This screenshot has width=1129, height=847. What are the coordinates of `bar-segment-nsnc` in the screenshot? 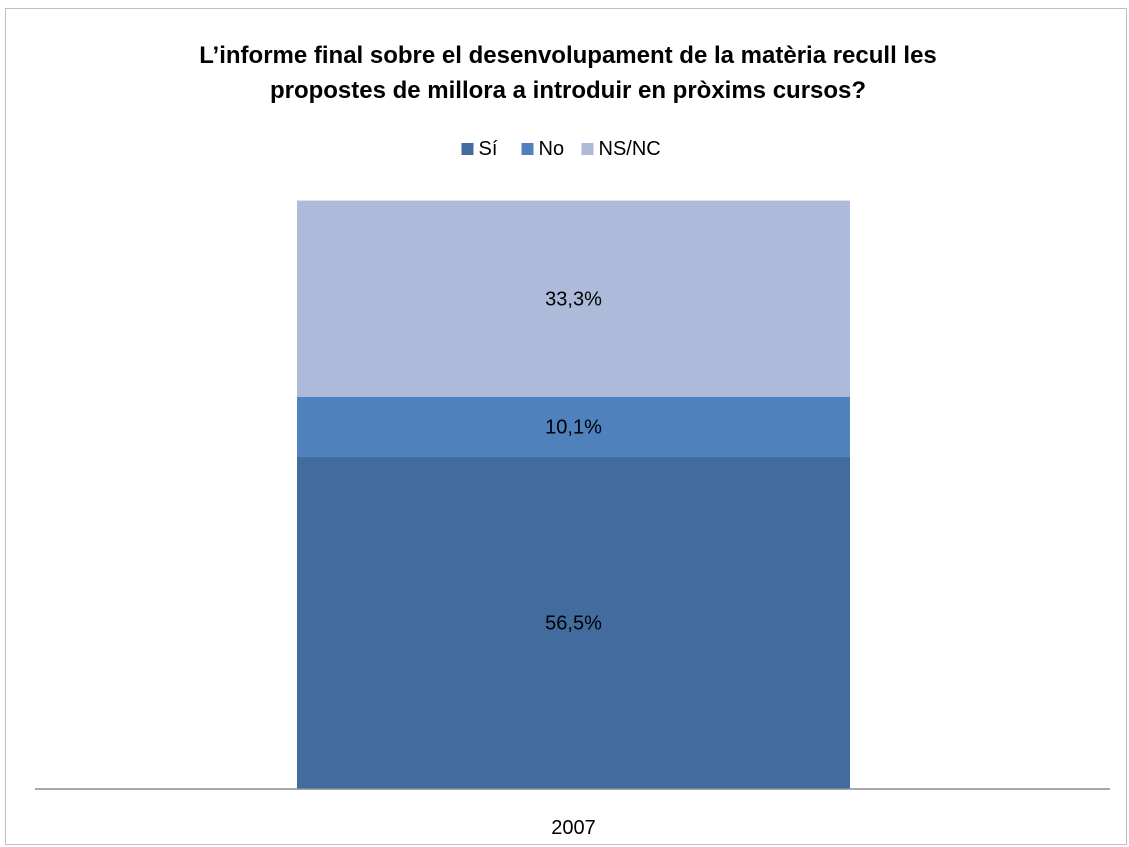 It's located at (573, 298).